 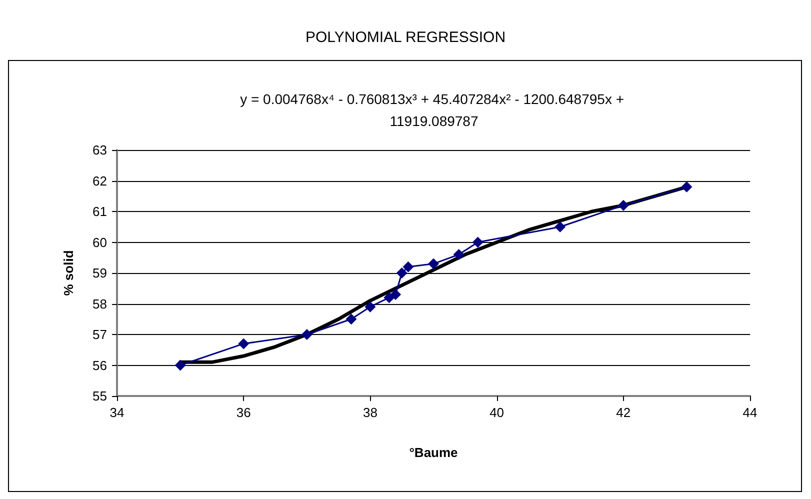 What do you see at coordinates (99, 334) in the screenshot?
I see `y-tick-label: 57` at bounding box center [99, 334].